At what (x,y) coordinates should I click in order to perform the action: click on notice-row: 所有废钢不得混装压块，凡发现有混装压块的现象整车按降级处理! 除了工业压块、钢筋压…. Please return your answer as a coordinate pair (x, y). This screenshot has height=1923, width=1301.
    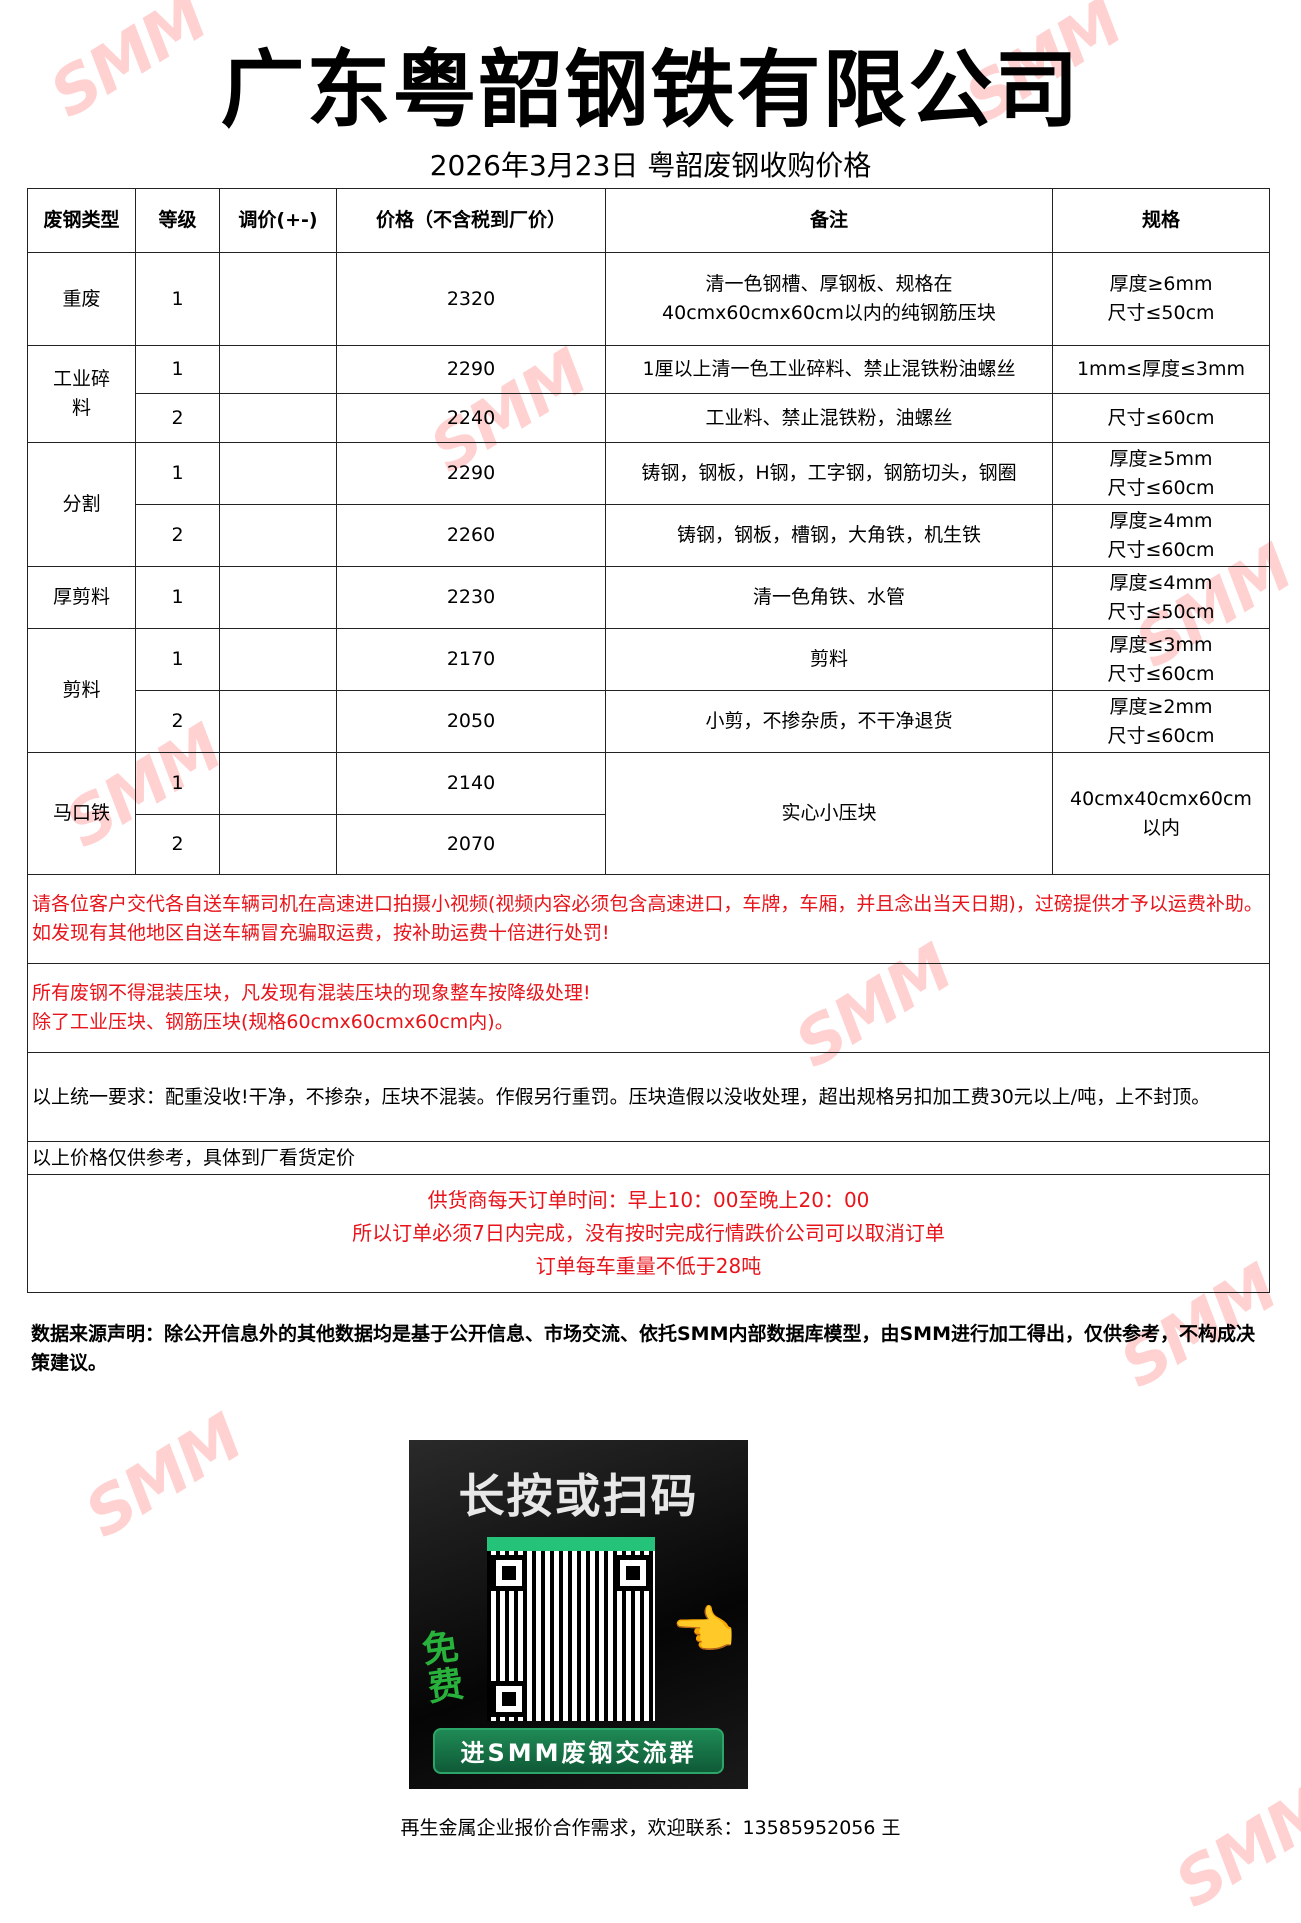
    Looking at the image, I should click on (648, 1008).